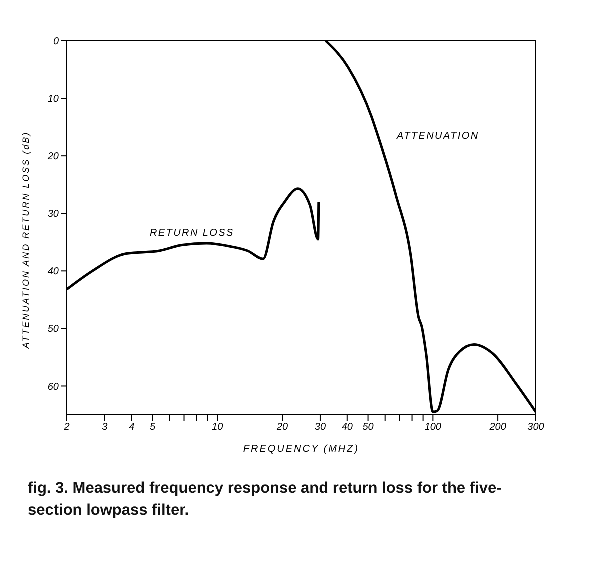  I want to click on x-axis-title: FREQUENCY (MHZ), so click(301, 449).